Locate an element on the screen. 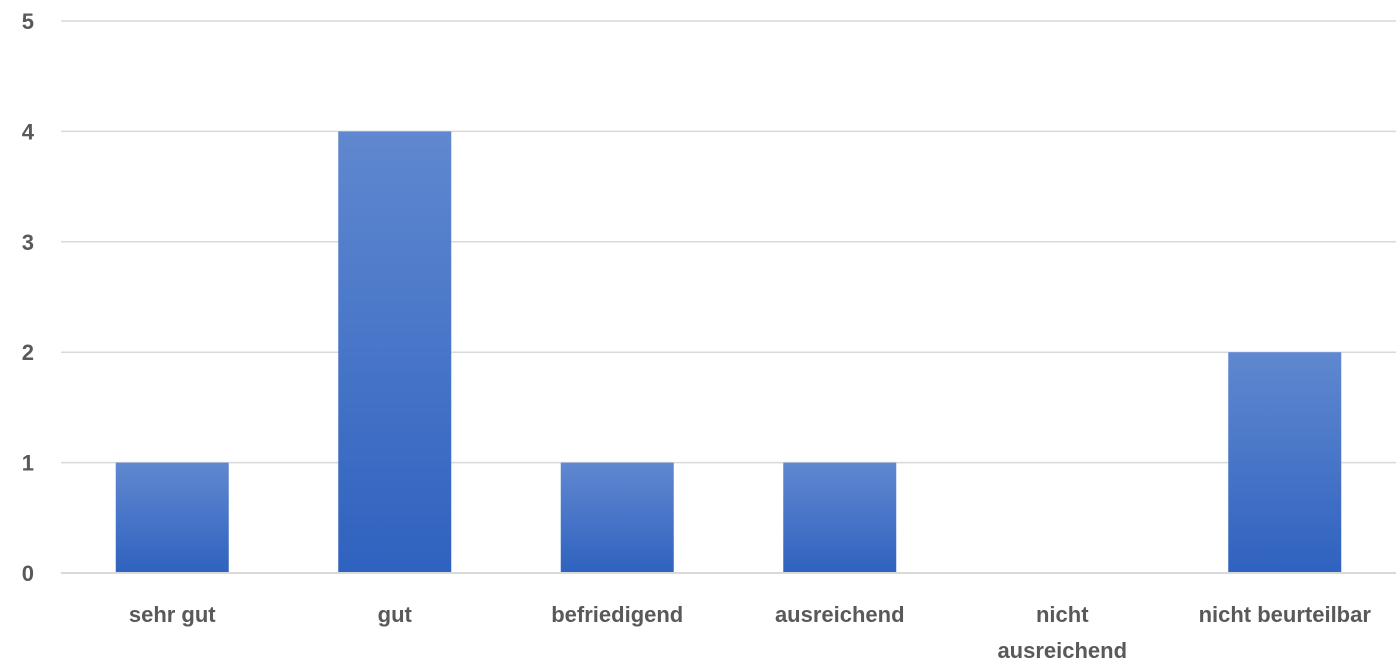 The height and width of the screenshot is (667, 1396). x-tick-label: nicht ausreichend is located at coordinates (1062, 632).